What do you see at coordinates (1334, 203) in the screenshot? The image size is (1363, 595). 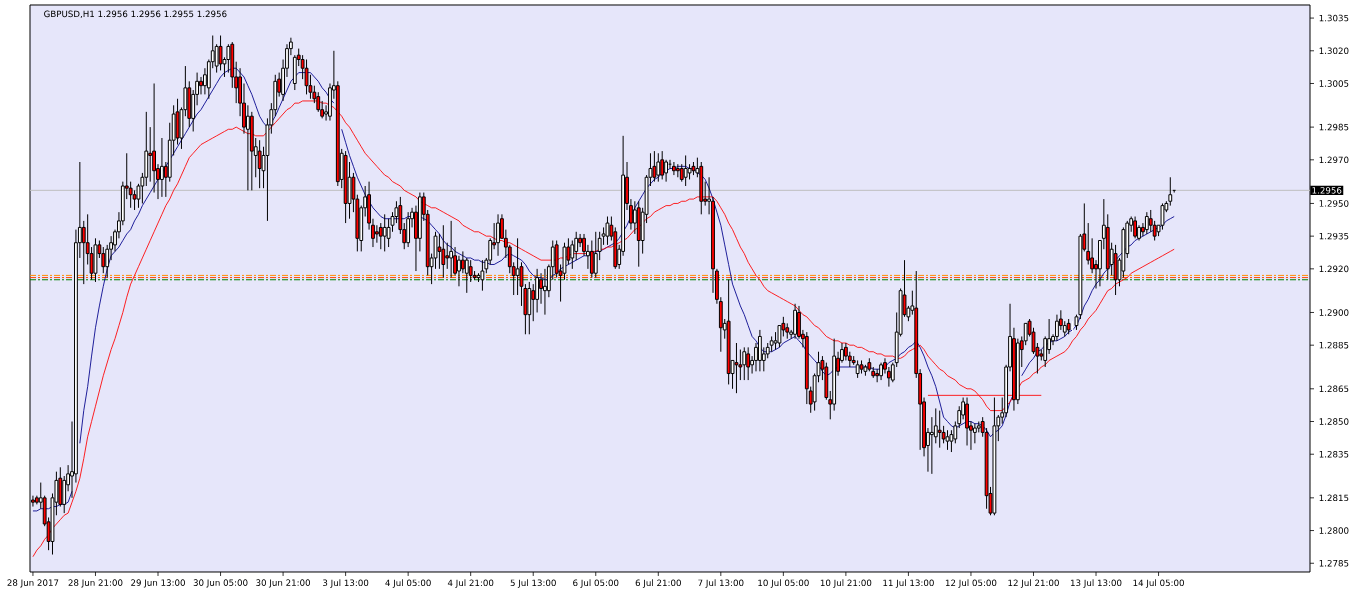 I see `y-tick-label: 1.2950` at bounding box center [1334, 203].